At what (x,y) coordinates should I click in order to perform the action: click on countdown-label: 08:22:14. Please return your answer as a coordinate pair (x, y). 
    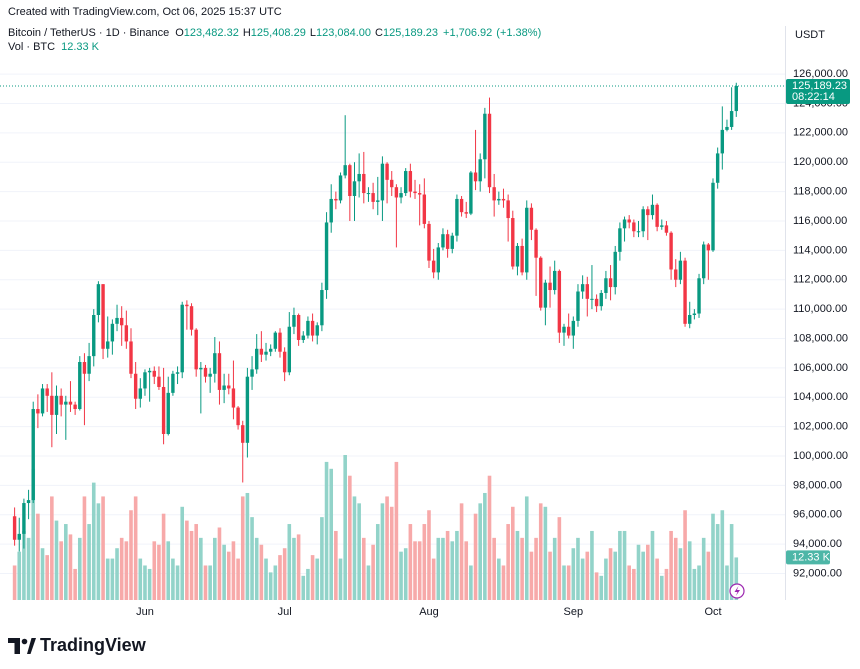
    Looking at the image, I should click on (813, 97).